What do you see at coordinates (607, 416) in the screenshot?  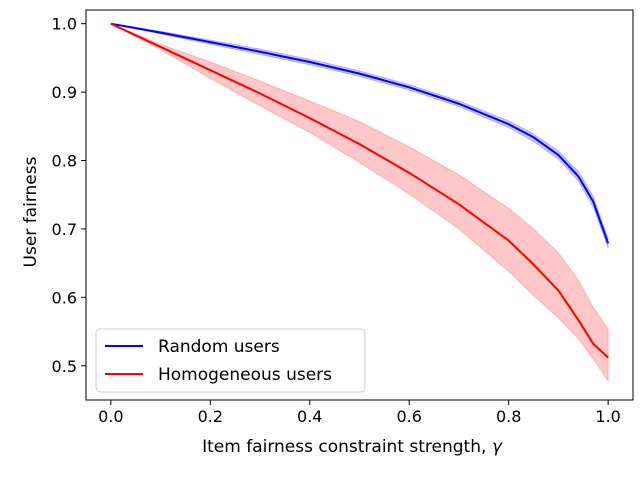 I see `x-tick-label: 1.0` at bounding box center [607, 416].